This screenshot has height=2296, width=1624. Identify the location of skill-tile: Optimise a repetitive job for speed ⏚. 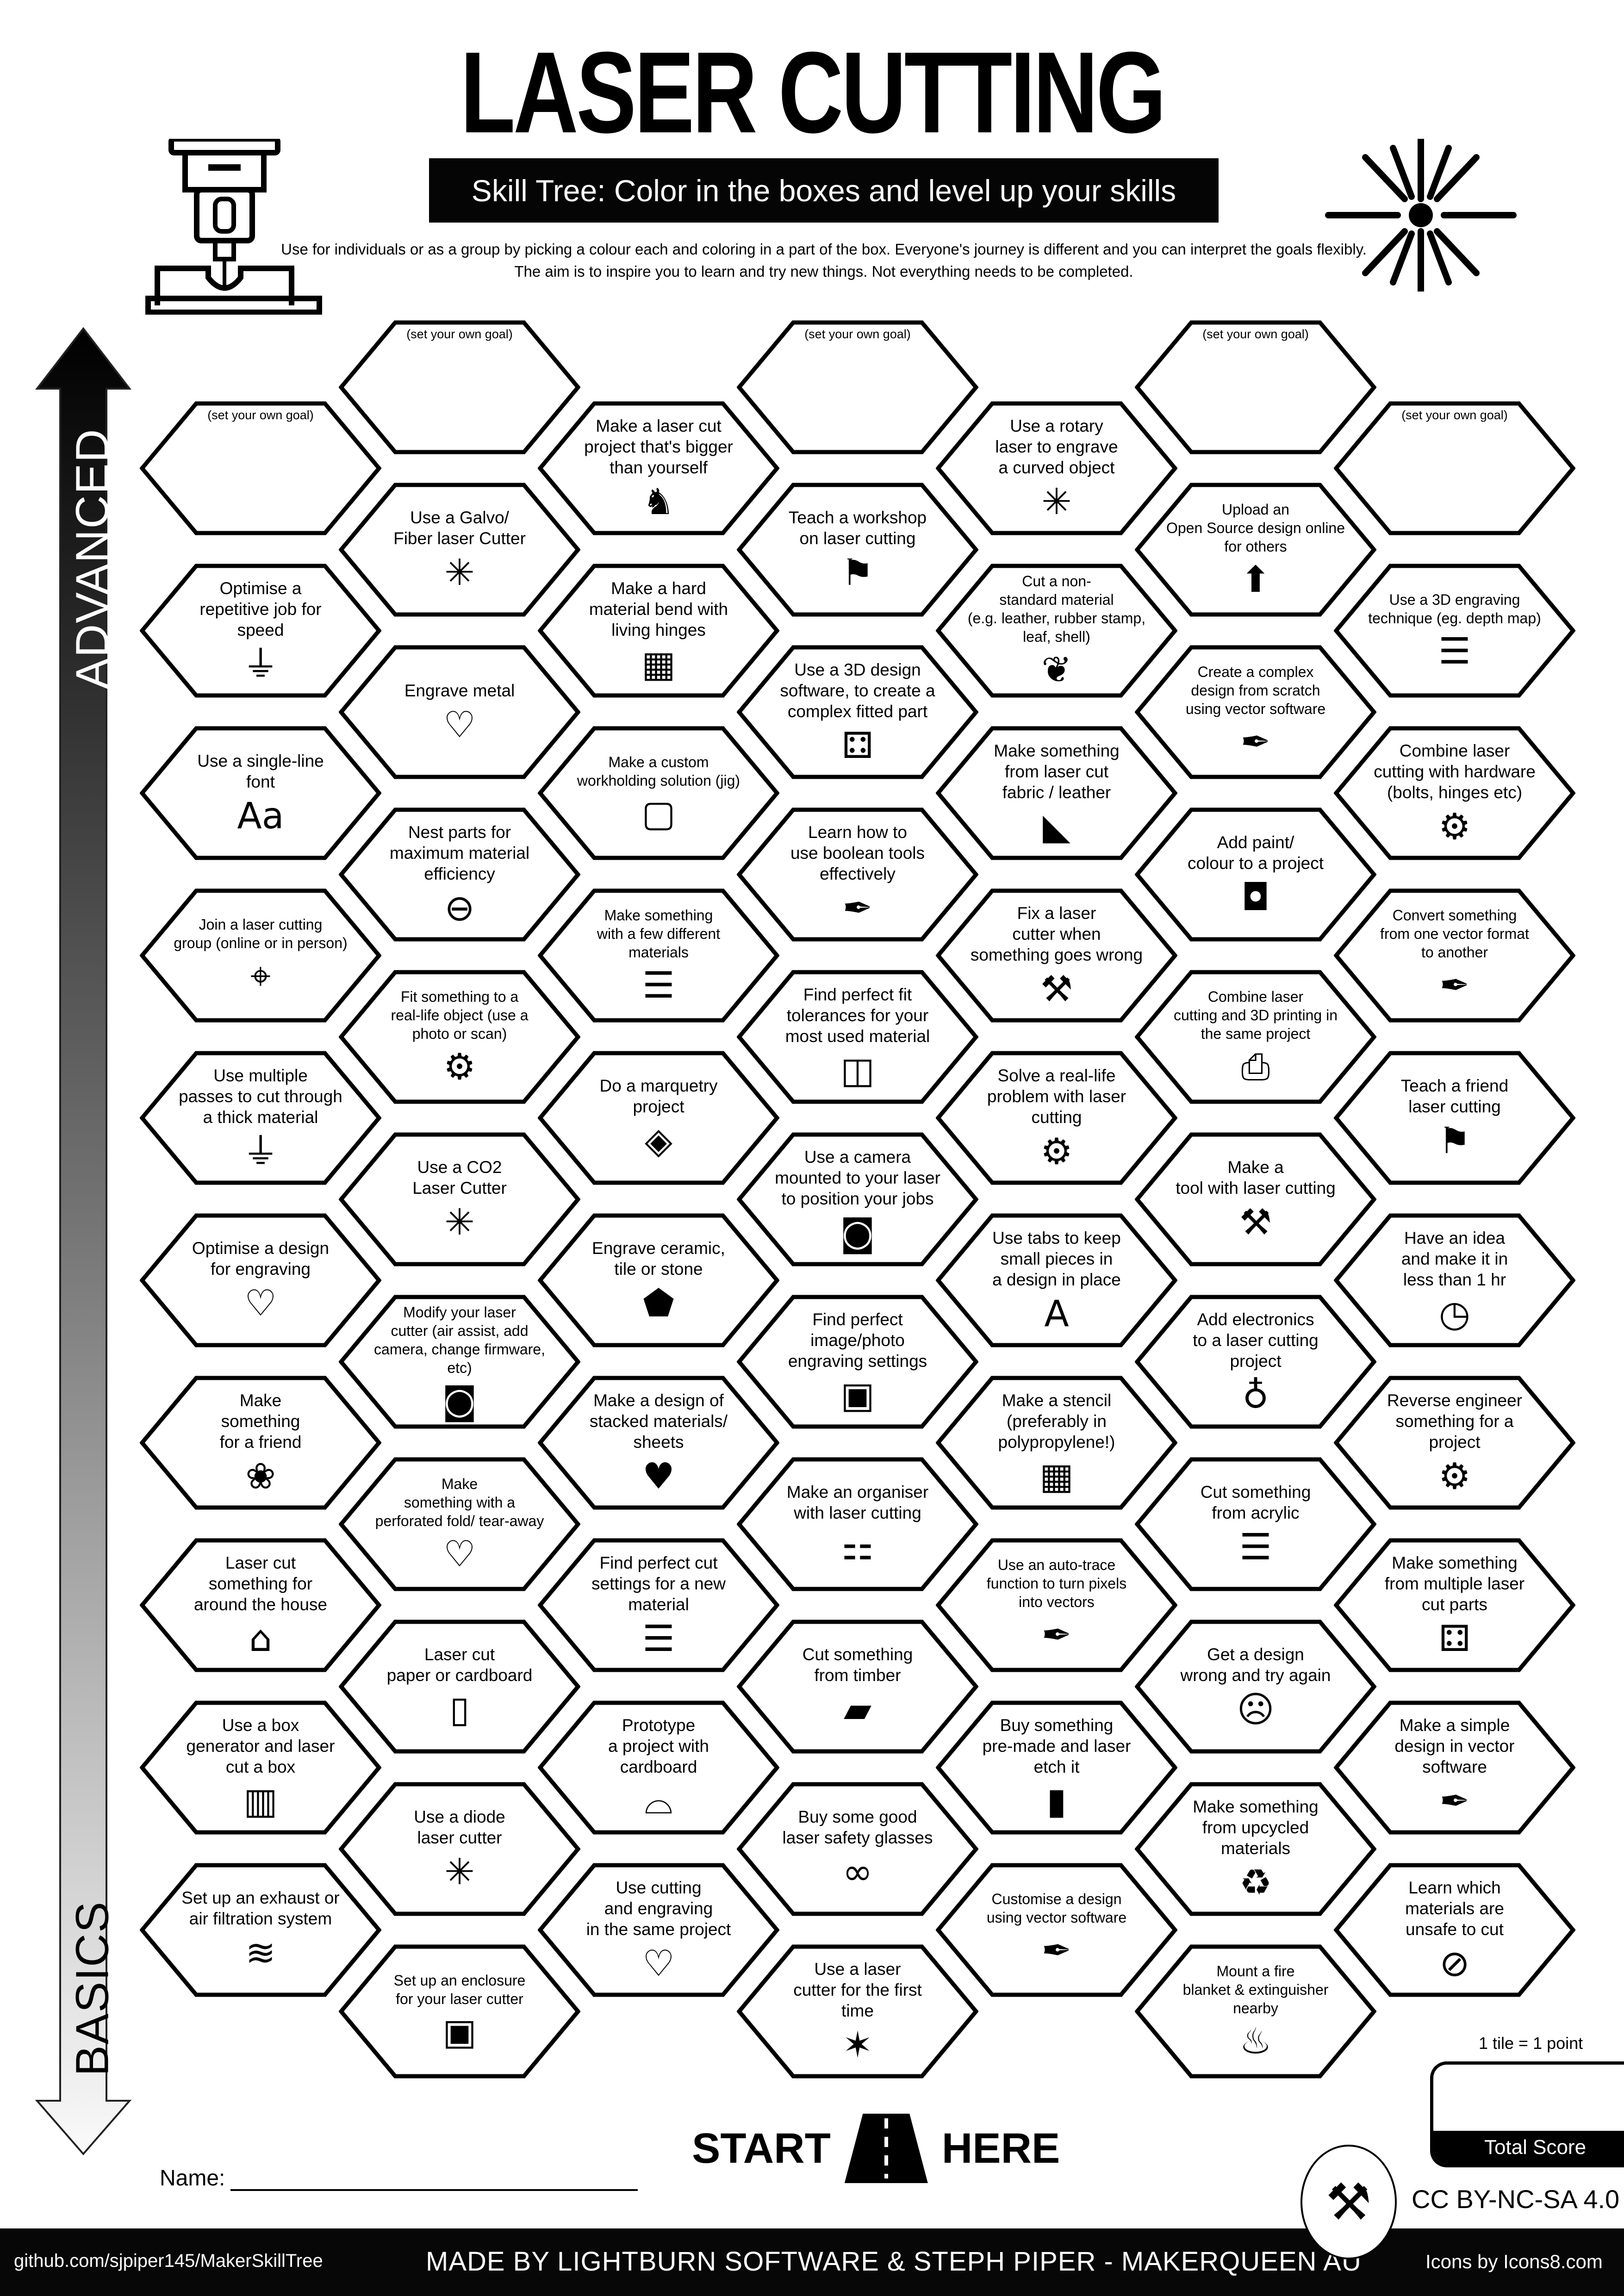
(260, 631).